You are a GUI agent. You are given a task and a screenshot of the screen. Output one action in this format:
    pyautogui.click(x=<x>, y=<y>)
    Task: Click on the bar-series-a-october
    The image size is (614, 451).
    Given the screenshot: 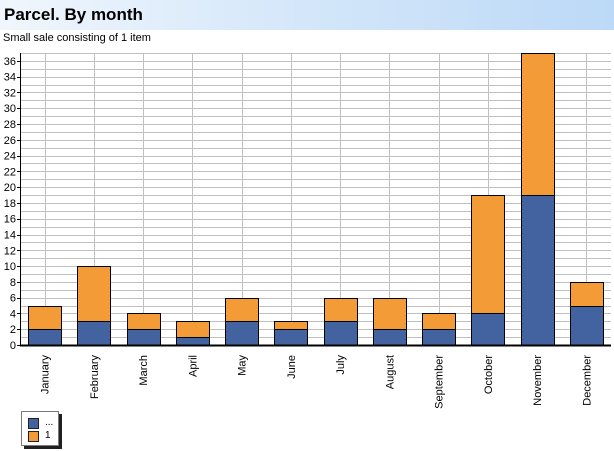 What is the action you would take?
    pyautogui.click(x=488, y=329)
    